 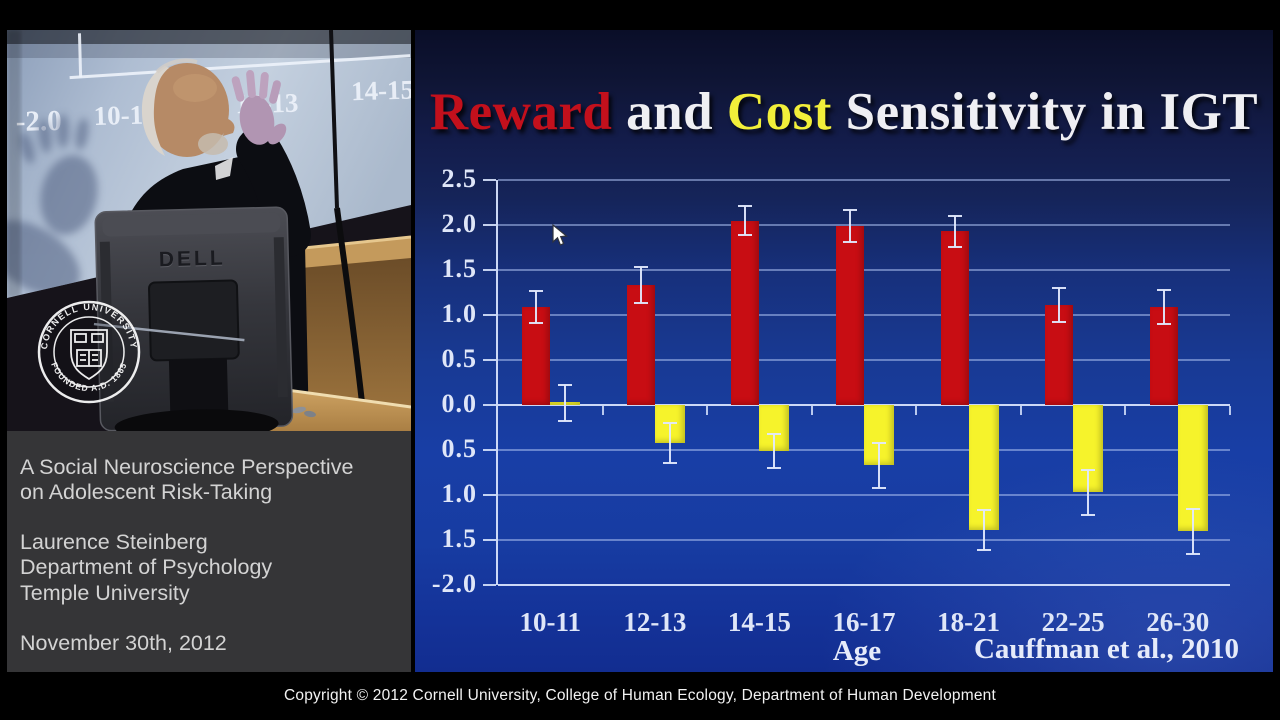 What do you see at coordinates (497, 382) in the screenshot?
I see `y-axis-line` at bounding box center [497, 382].